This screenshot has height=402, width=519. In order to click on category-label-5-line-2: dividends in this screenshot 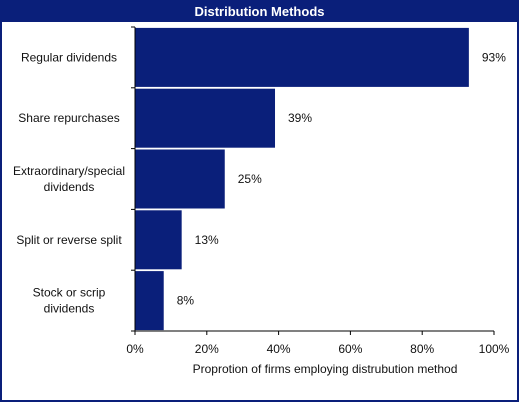, I will do `click(69, 309)`.